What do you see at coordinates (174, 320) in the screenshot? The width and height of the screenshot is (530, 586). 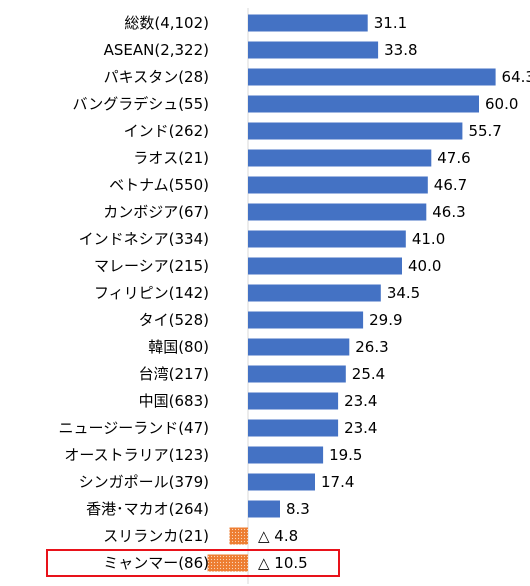 I see `category-label-11: タイ(528)` at bounding box center [174, 320].